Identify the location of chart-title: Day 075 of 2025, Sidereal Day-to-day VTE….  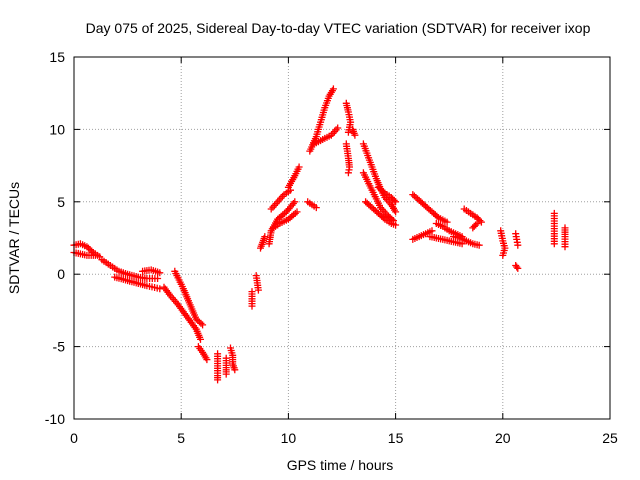
(338, 28).